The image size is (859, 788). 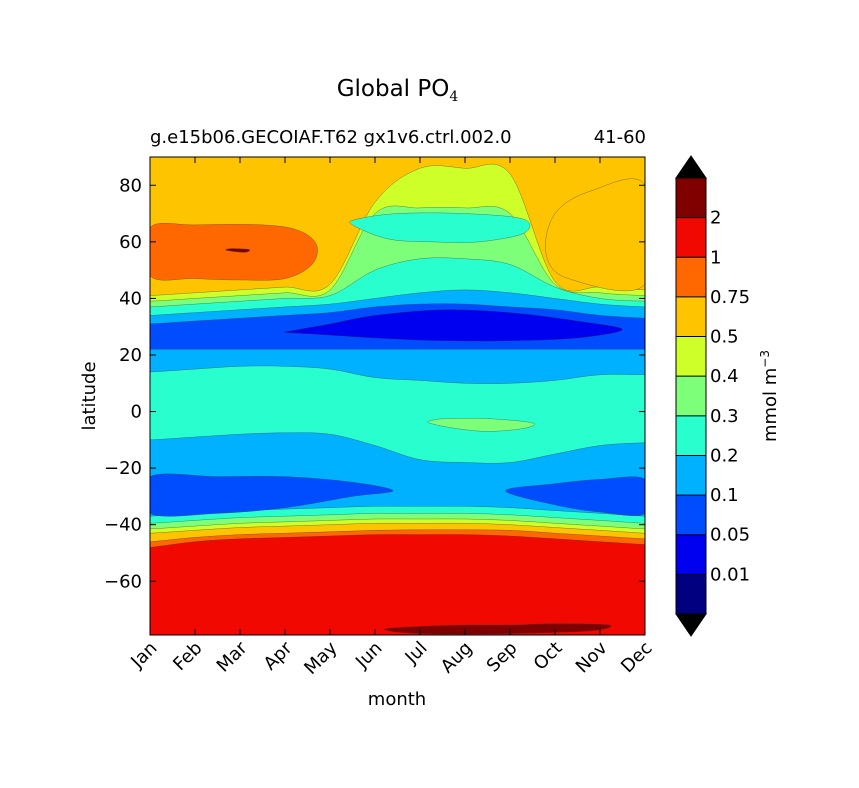 I want to click on colorbar-tick-label: 0.3, so click(x=724, y=416).